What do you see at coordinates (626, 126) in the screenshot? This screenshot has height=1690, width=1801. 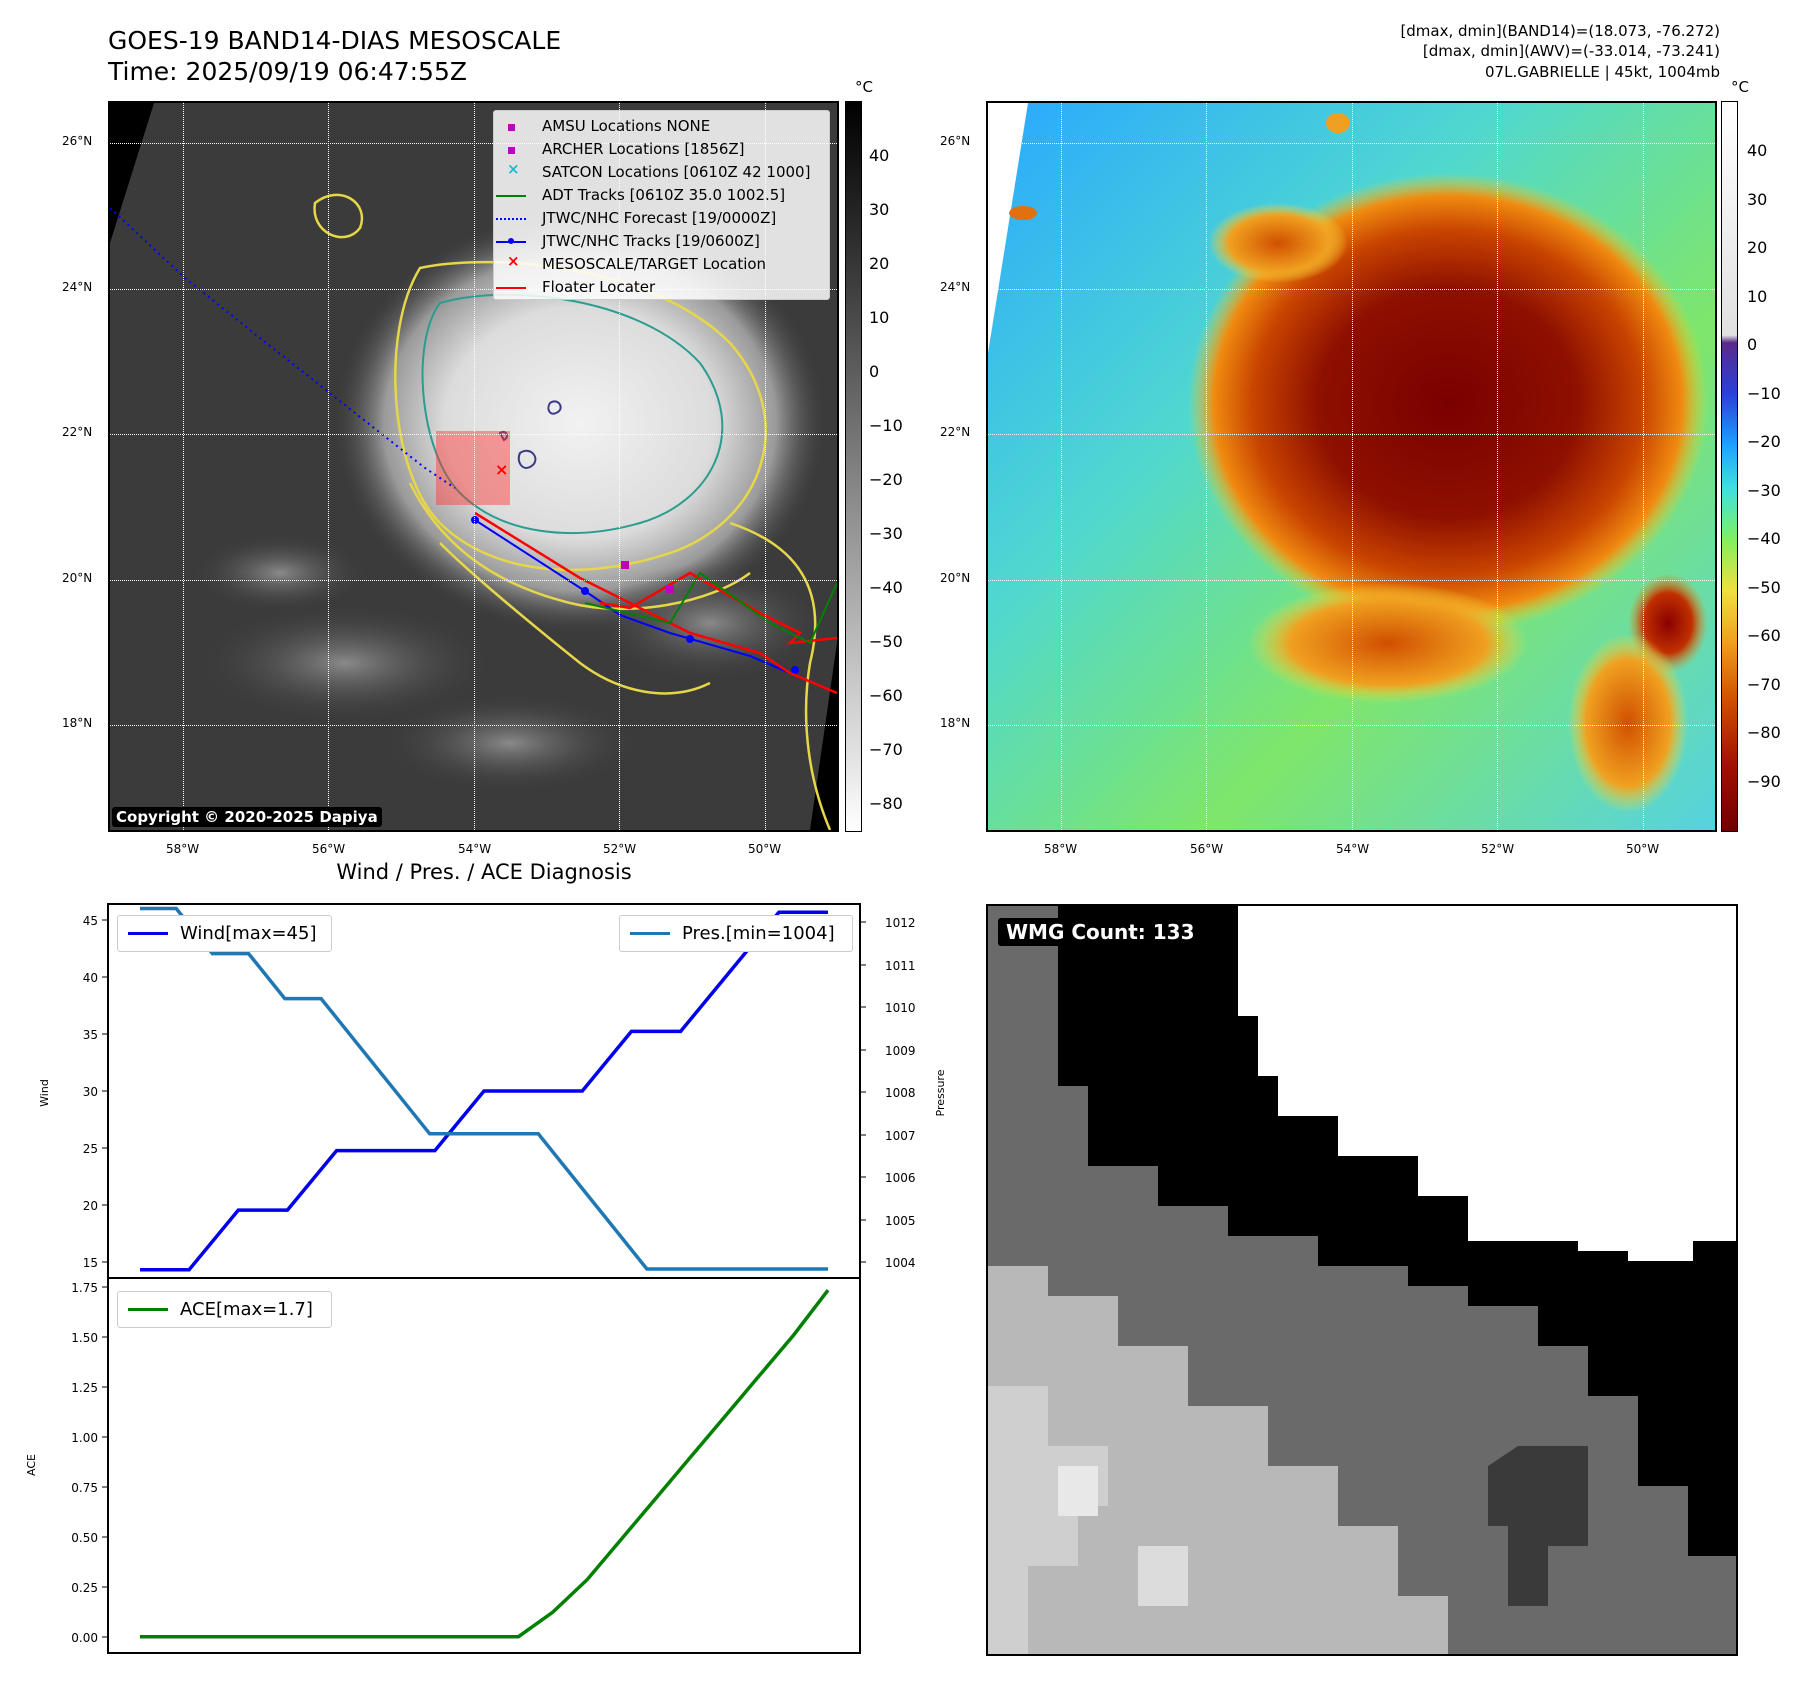 I see `legend-label: AMSU Locations NONE` at bounding box center [626, 126].